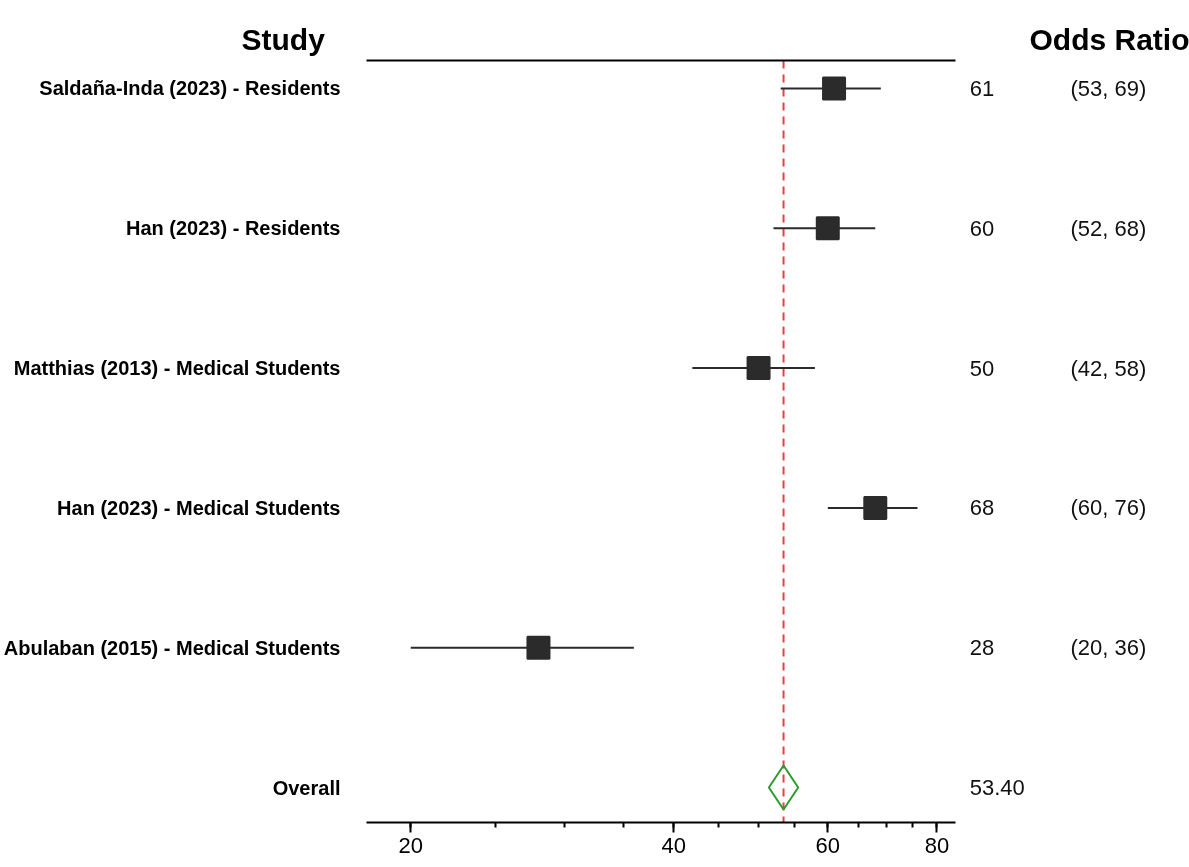 The image size is (1189, 867). Describe the element at coordinates (410, 845) in the screenshot. I see `x-tick-label: 20` at that location.